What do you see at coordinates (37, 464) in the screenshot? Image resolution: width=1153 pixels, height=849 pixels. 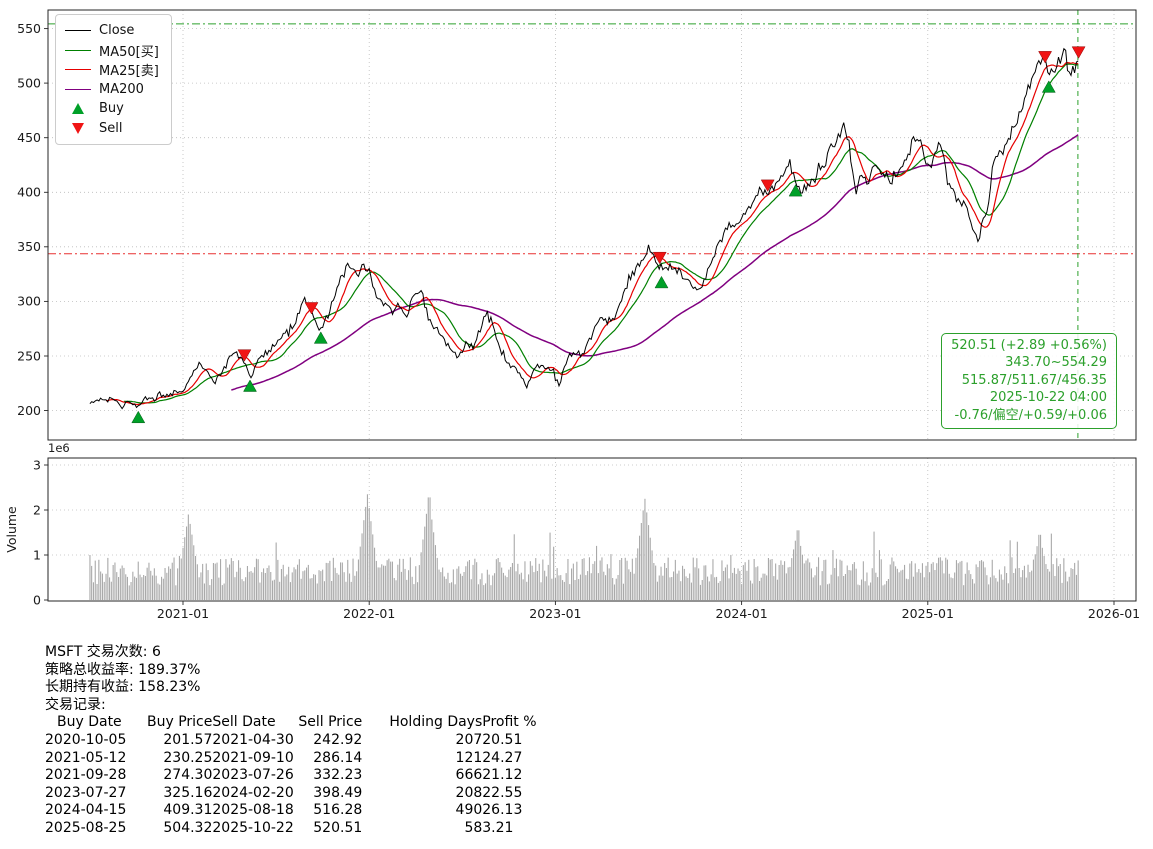 I see `svg-text: 3` at bounding box center [37, 464].